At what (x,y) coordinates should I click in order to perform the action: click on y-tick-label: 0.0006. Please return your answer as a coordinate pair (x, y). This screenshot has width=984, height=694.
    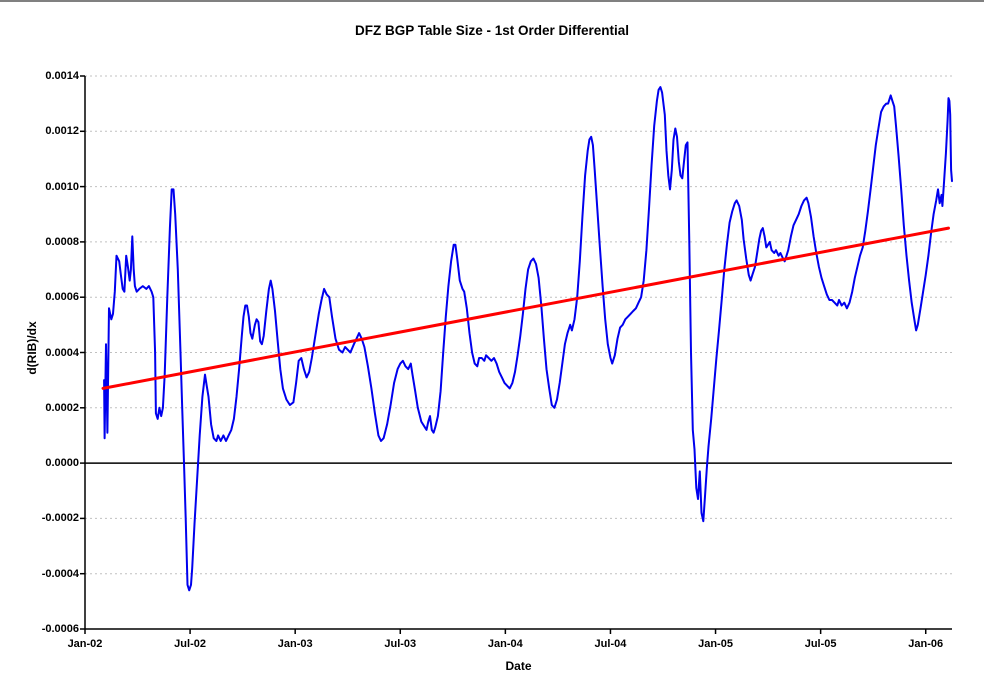
    Looking at the image, I should click on (62, 297).